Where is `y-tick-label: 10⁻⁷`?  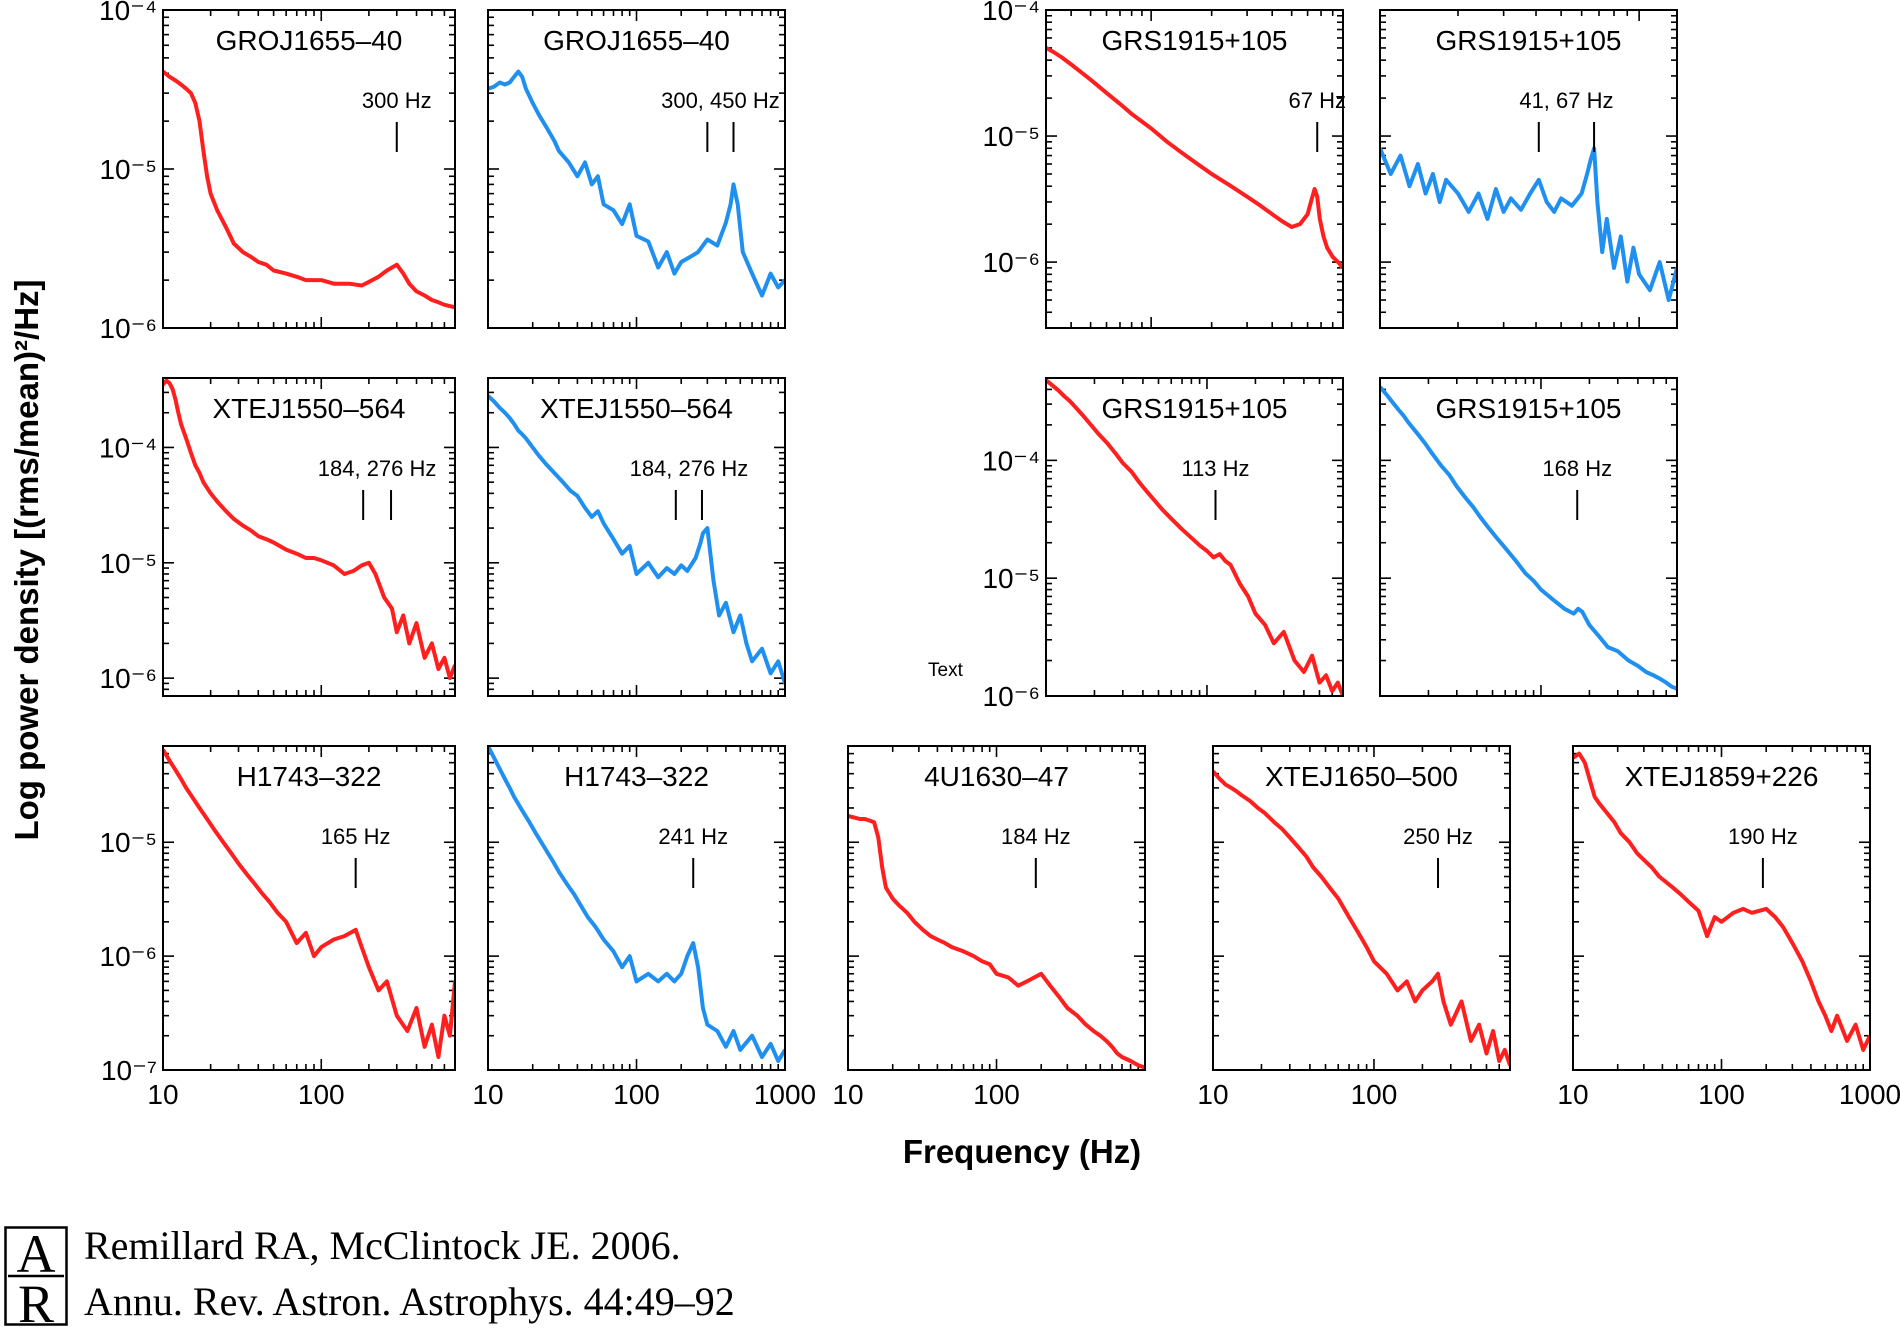 y-tick-label: 10⁻⁷ is located at coordinates (129, 1070).